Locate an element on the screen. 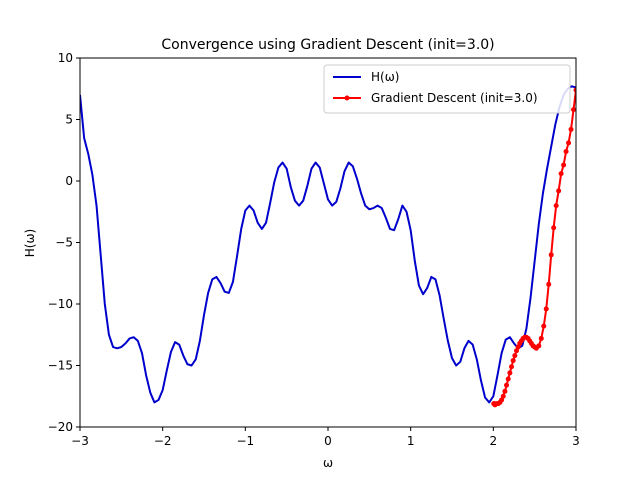 The height and width of the screenshot is (480, 640). y-tick-label-0: −20 is located at coordinates (60, 427).